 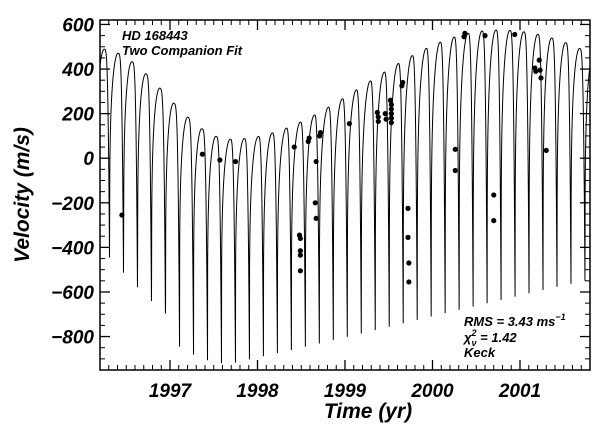 I want to click on y-tick-label: 600, so click(x=78, y=25).